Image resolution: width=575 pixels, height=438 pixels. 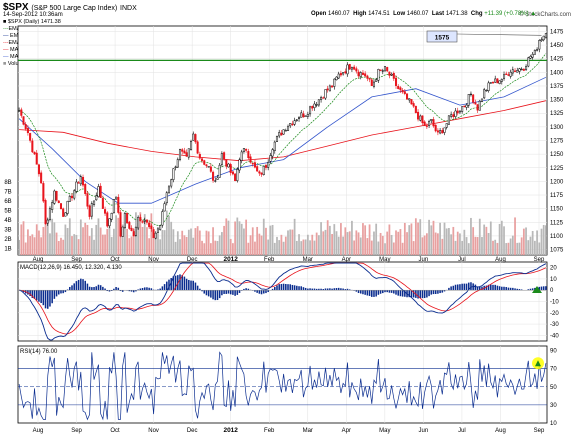 I want to click on macd-tick-label: 0, so click(x=552, y=291).